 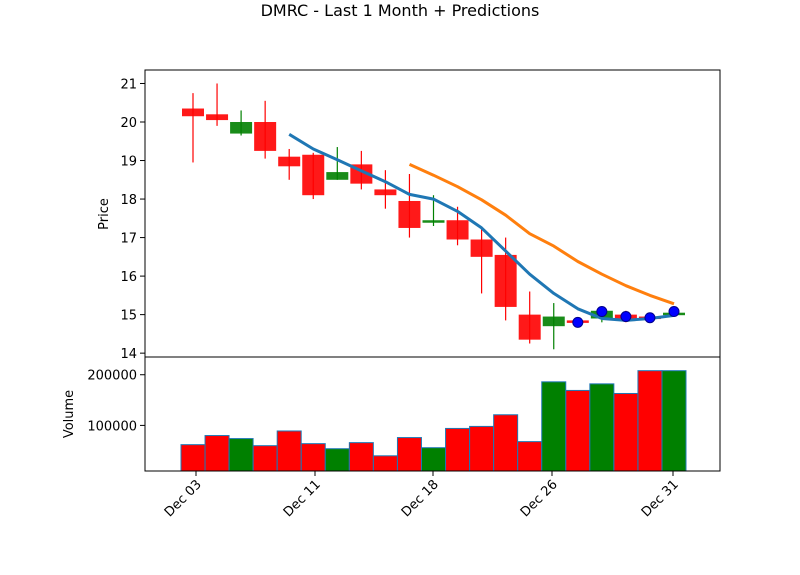 What do you see at coordinates (69, 414) in the screenshot?
I see `volume-axis-label: Volume` at bounding box center [69, 414].